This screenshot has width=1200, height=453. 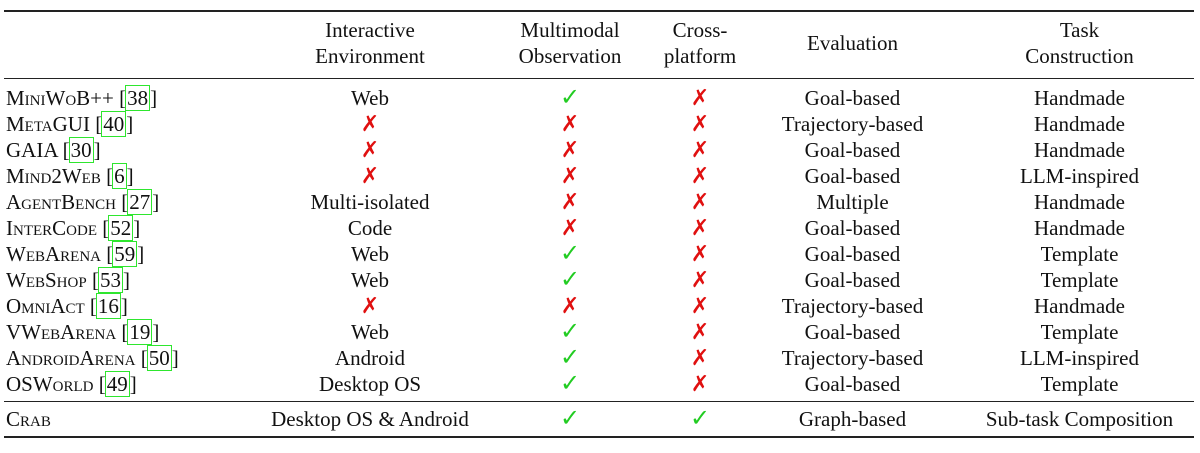 What do you see at coordinates (852, 45) in the screenshot?
I see `header-evaluation: Evaluation` at bounding box center [852, 45].